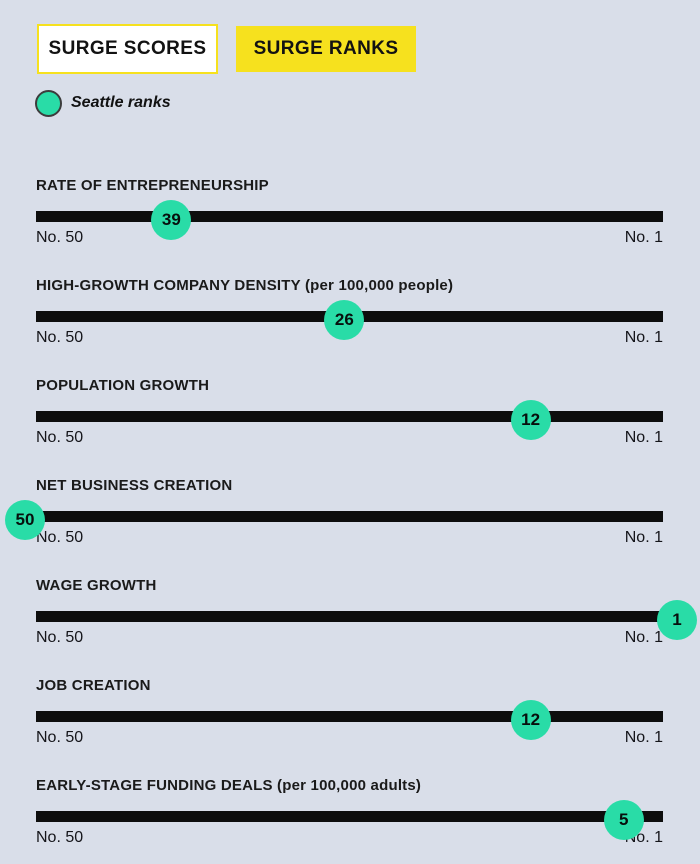 The height and width of the screenshot is (864, 700). What do you see at coordinates (127, 49) in the screenshot?
I see `tab-surge-scores: SURGE SCORES` at bounding box center [127, 49].